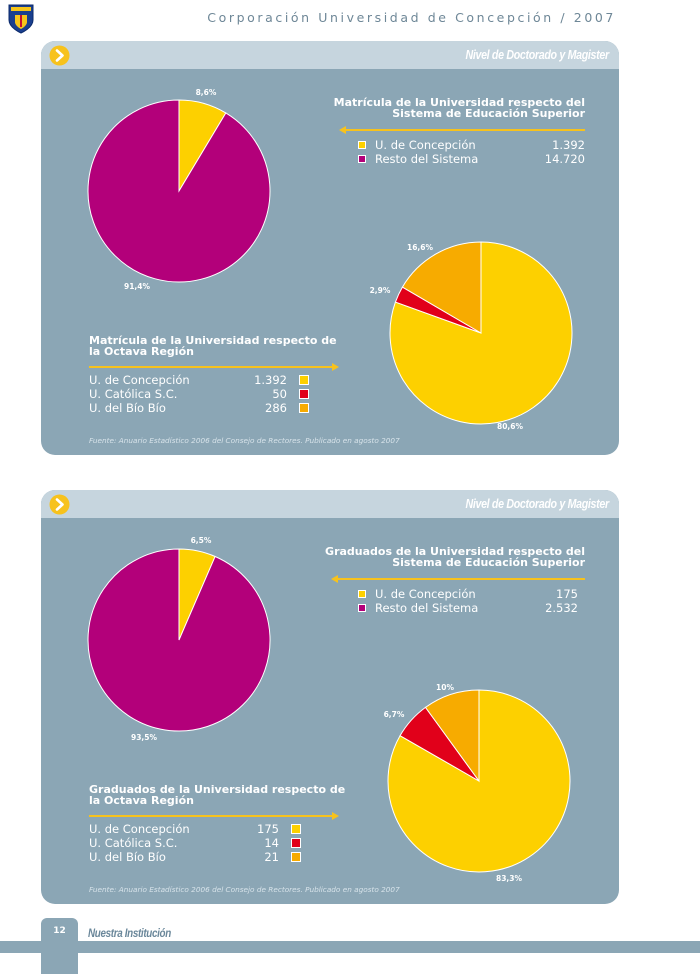 The image size is (700, 974). What do you see at coordinates (59, 946) in the screenshot?
I see `page-number-tab: 12` at bounding box center [59, 946].